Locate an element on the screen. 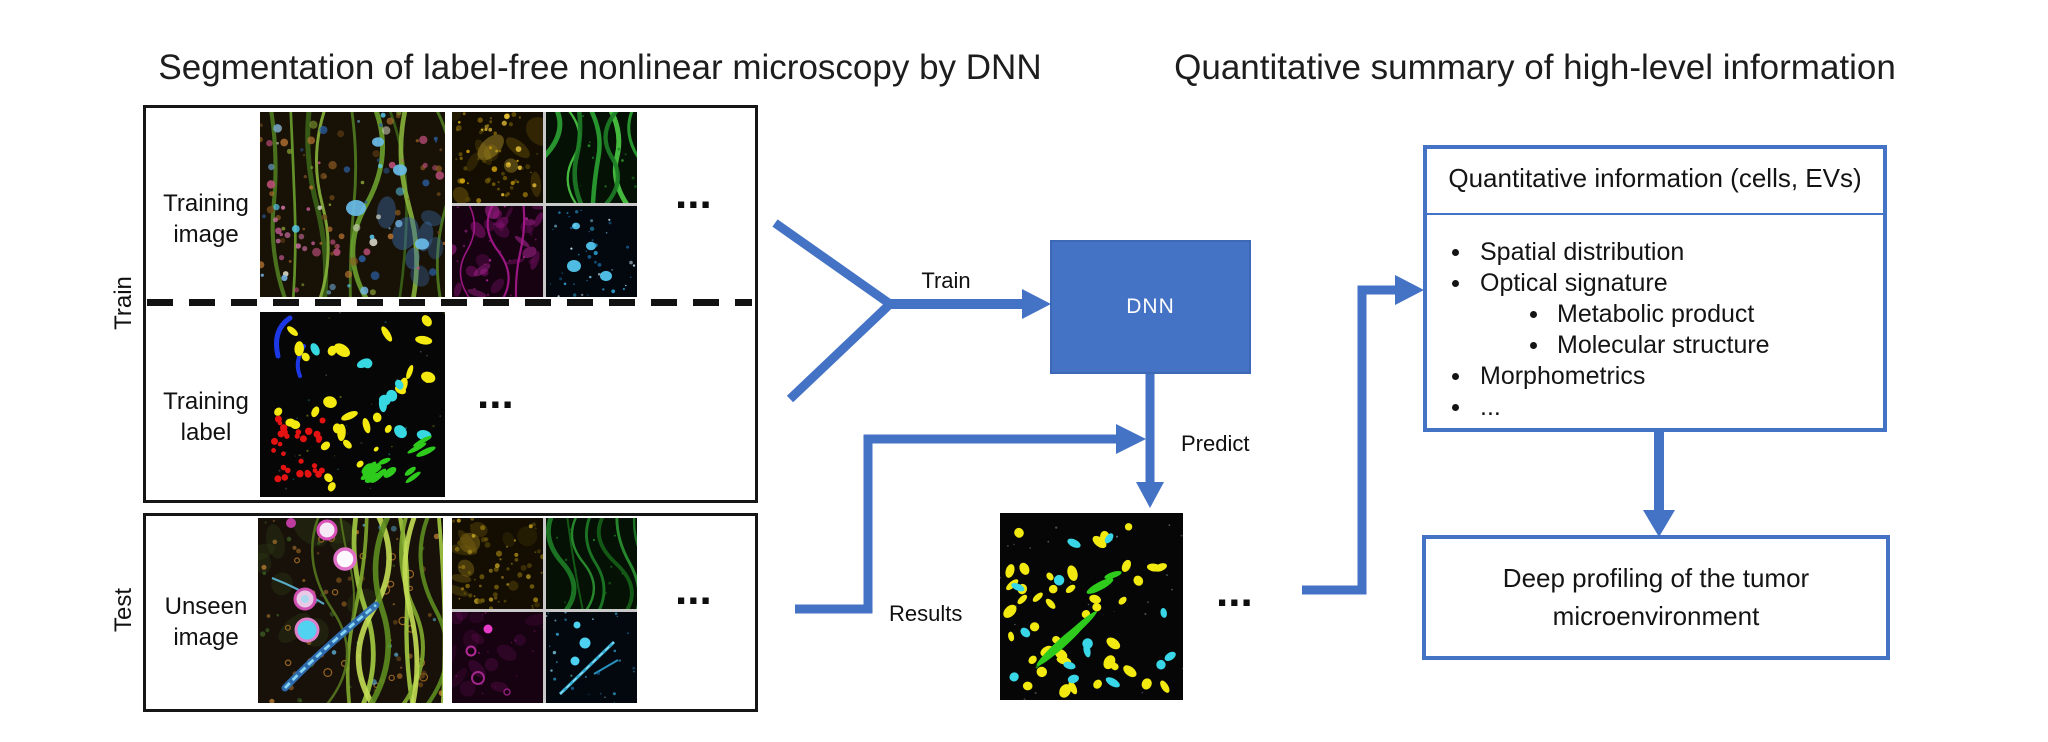  bullet-item: Morphometrics is located at coordinates (1655, 376).